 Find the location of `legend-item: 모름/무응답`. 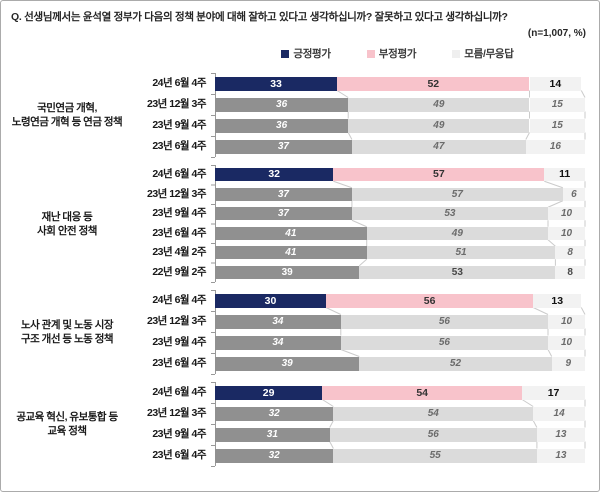

legend-item: 모름/무응답 is located at coordinates (483, 53).